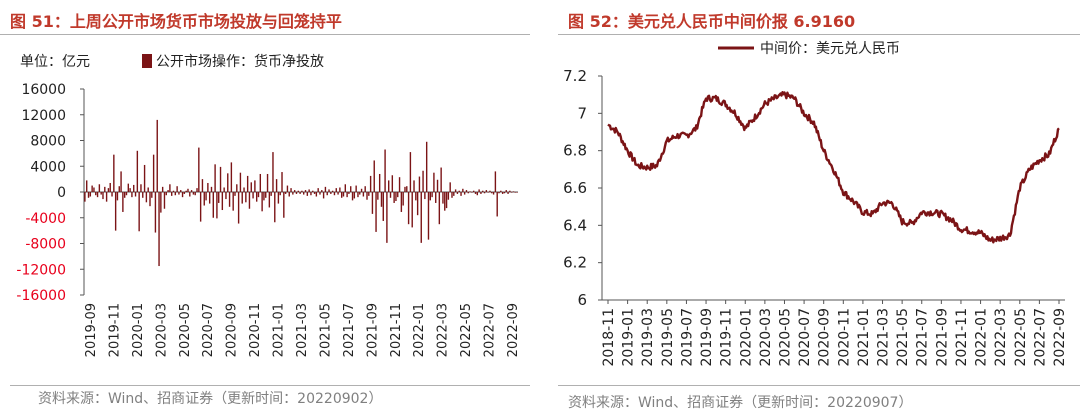 This screenshot has width=1080, height=418. I want to click on left-chart-title: 图 51：上周公开市场货币市场投放与回笼持平, so click(176, 21).